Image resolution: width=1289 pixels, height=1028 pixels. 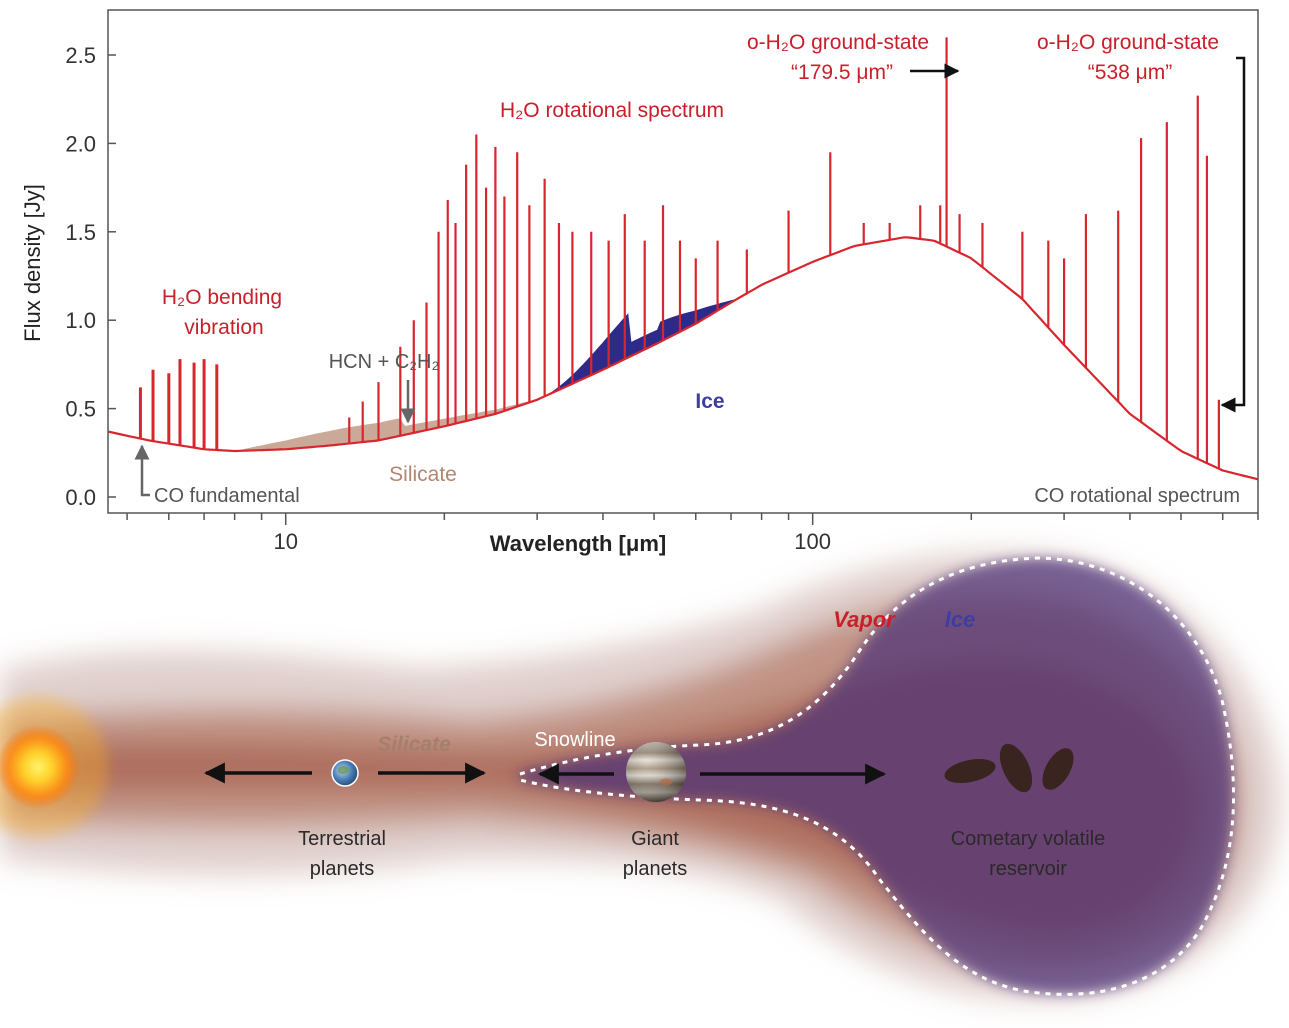 What do you see at coordinates (812, 541) in the screenshot?
I see `x-tick-label-1: 100` at bounding box center [812, 541].